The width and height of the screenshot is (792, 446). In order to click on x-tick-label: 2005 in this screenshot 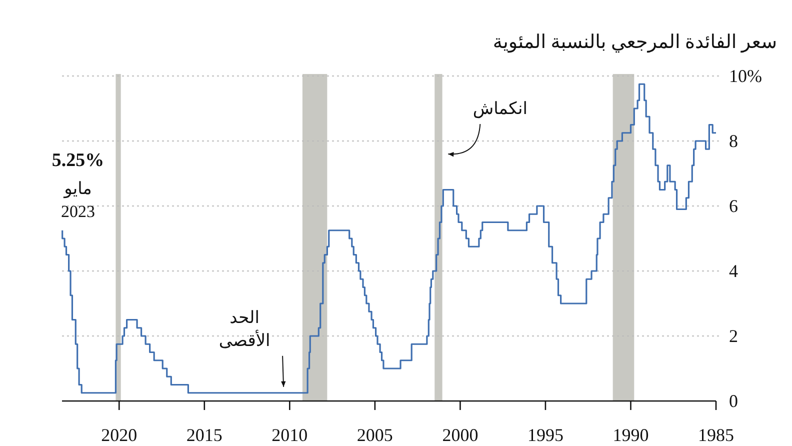, I will do `click(374, 435)`.